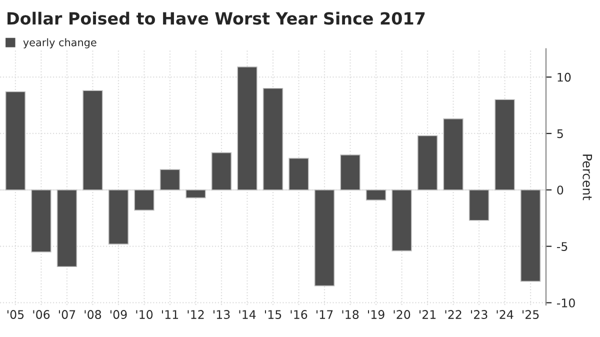 This screenshot has height=337, width=600. Describe the element at coordinates (41, 314) in the screenshot. I see `x-tick-label: '06` at that location.